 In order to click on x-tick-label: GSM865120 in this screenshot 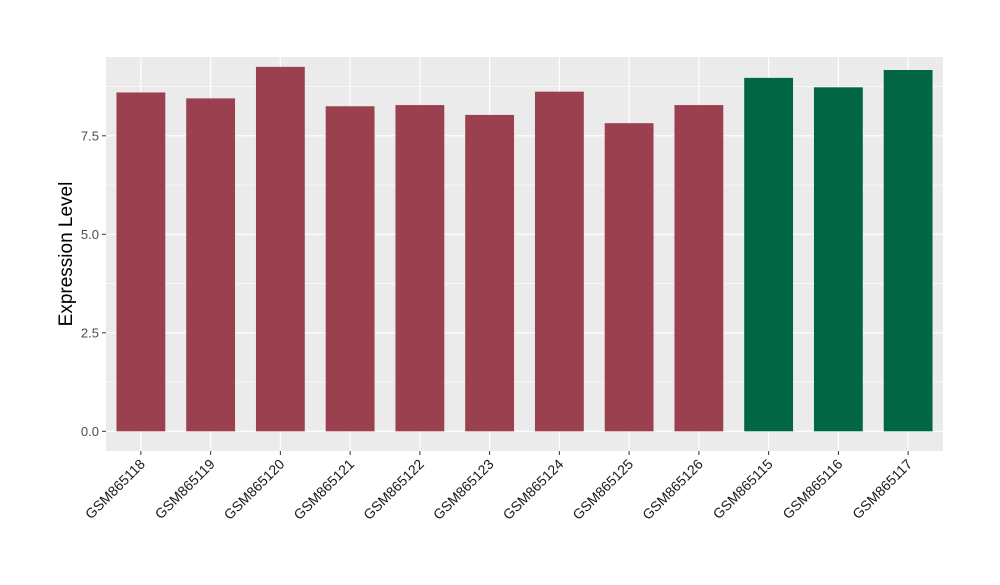, I will do `click(254, 489)`.